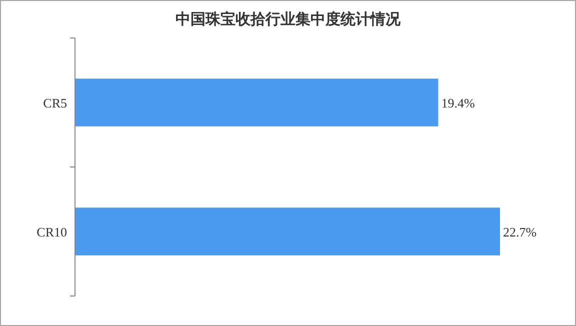  Describe the element at coordinates (289, 19) in the screenshot. I see `chart-title: 中国珠宝收拾行业集中度统计情况` at that location.